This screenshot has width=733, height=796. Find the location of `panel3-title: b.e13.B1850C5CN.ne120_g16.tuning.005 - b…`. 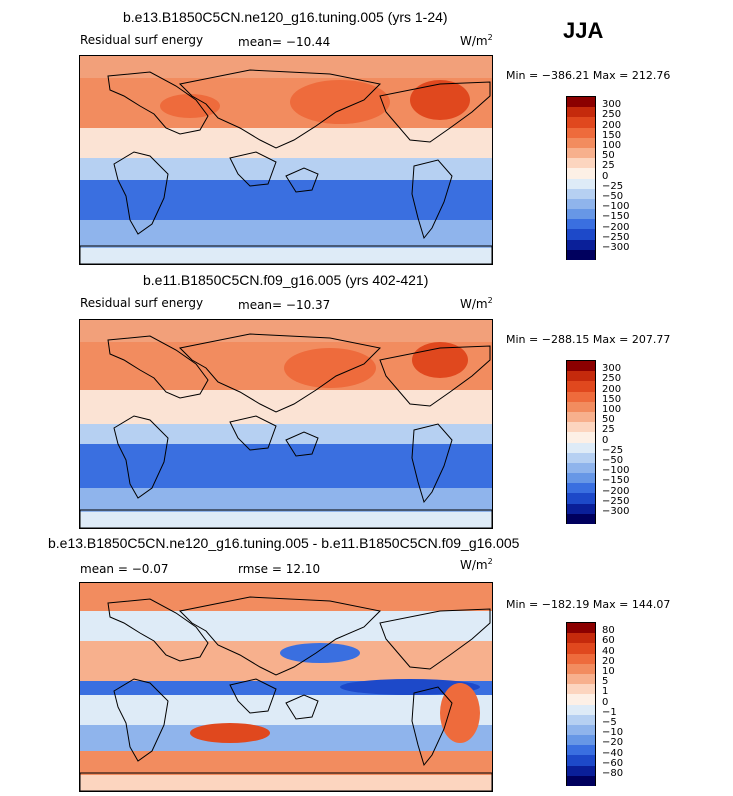

panel3-title: b.e13.B1850C5CN.ne120_g16.tuning.005 - b… is located at coordinates (284, 543).